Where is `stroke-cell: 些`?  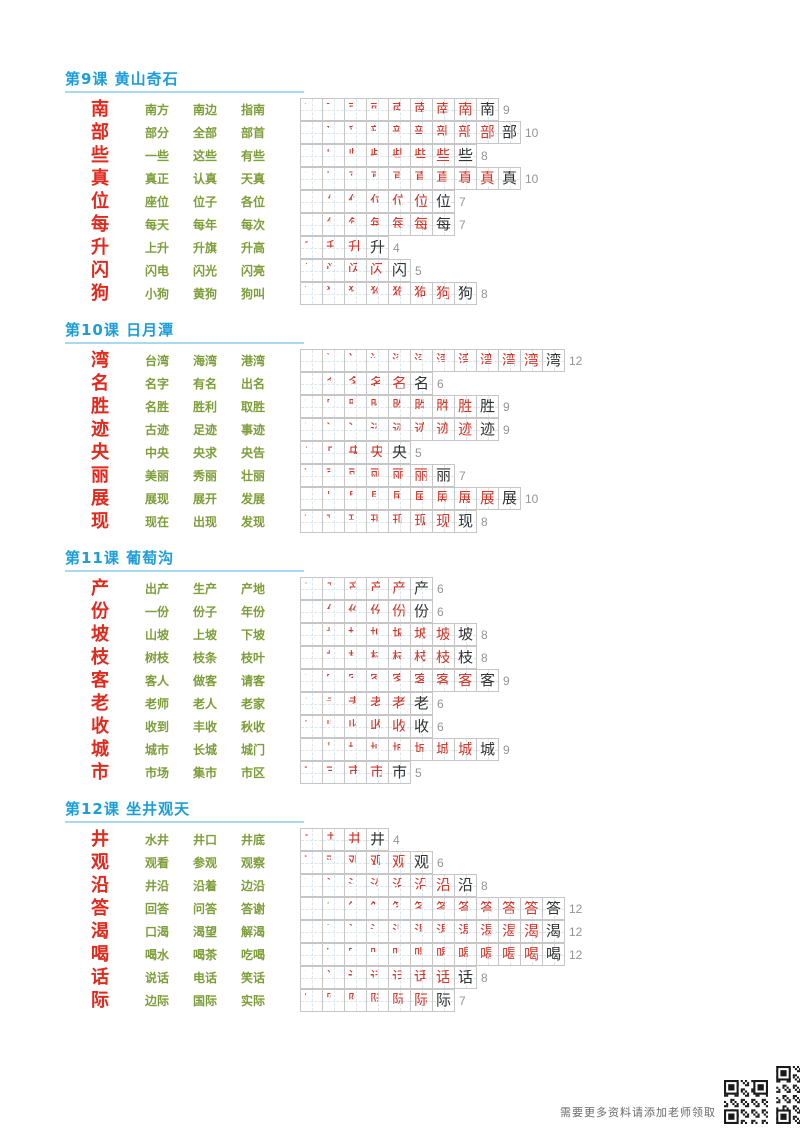 stroke-cell: 些 is located at coordinates (421, 155).